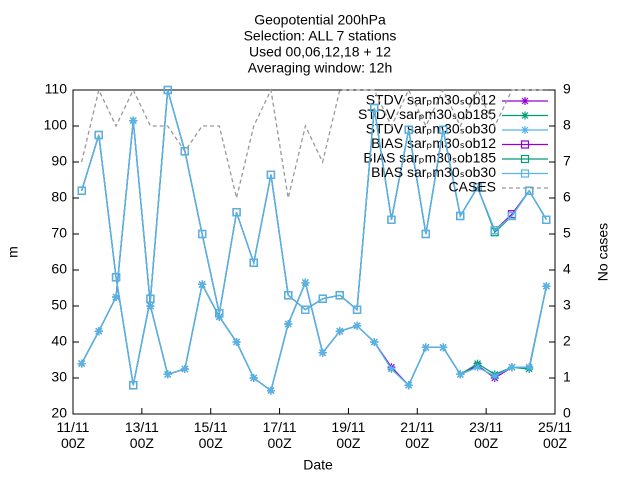  I want to click on y-tick-label: 50, so click(59, 305).